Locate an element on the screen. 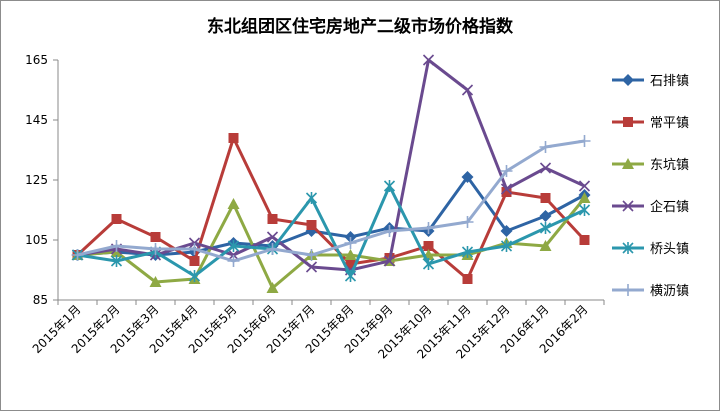 The width and height of the screenshot is (720, 411). chart-title: 东北组团区住宅房地产二级市场价格指数 is located at coordinates (360, 27).